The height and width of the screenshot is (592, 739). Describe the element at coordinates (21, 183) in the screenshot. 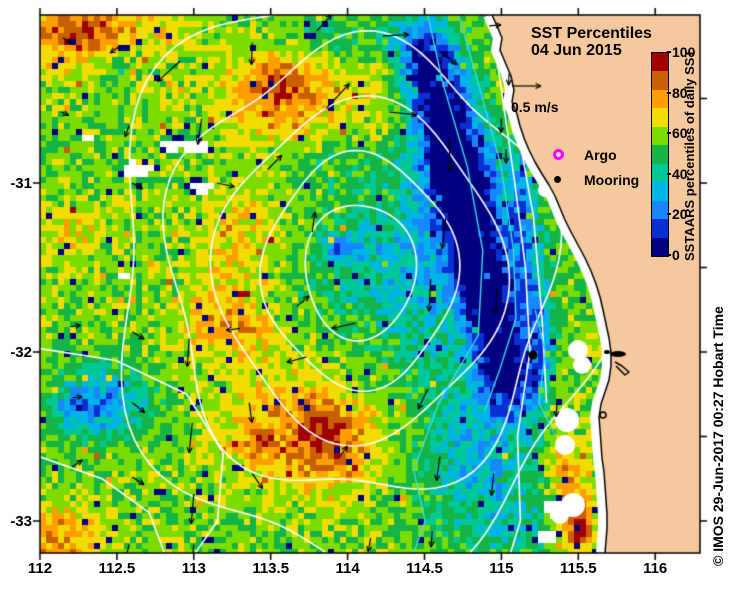

I see `lat-axis-tick-label: -31` at that location.